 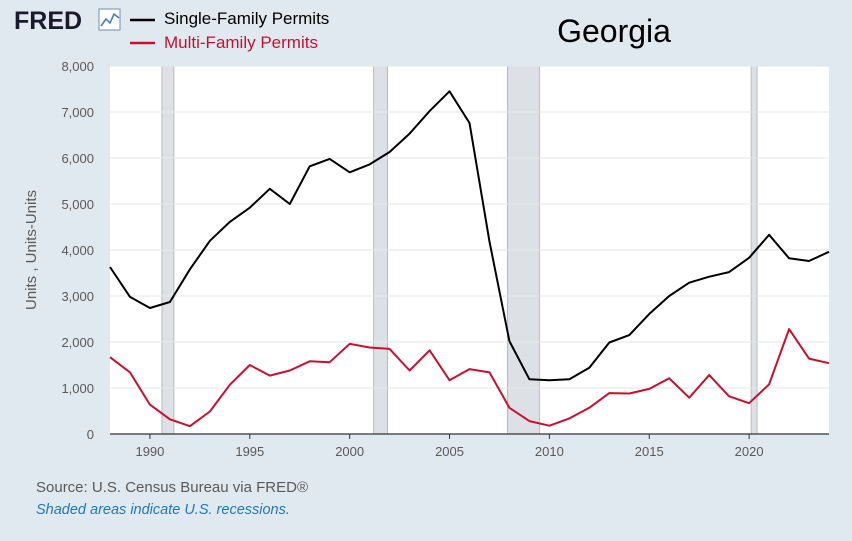 What do you see at coordinates (77, 158) in the screenshot?
I see `y-tick-label: 6,000` at bounding box center [77, 158].